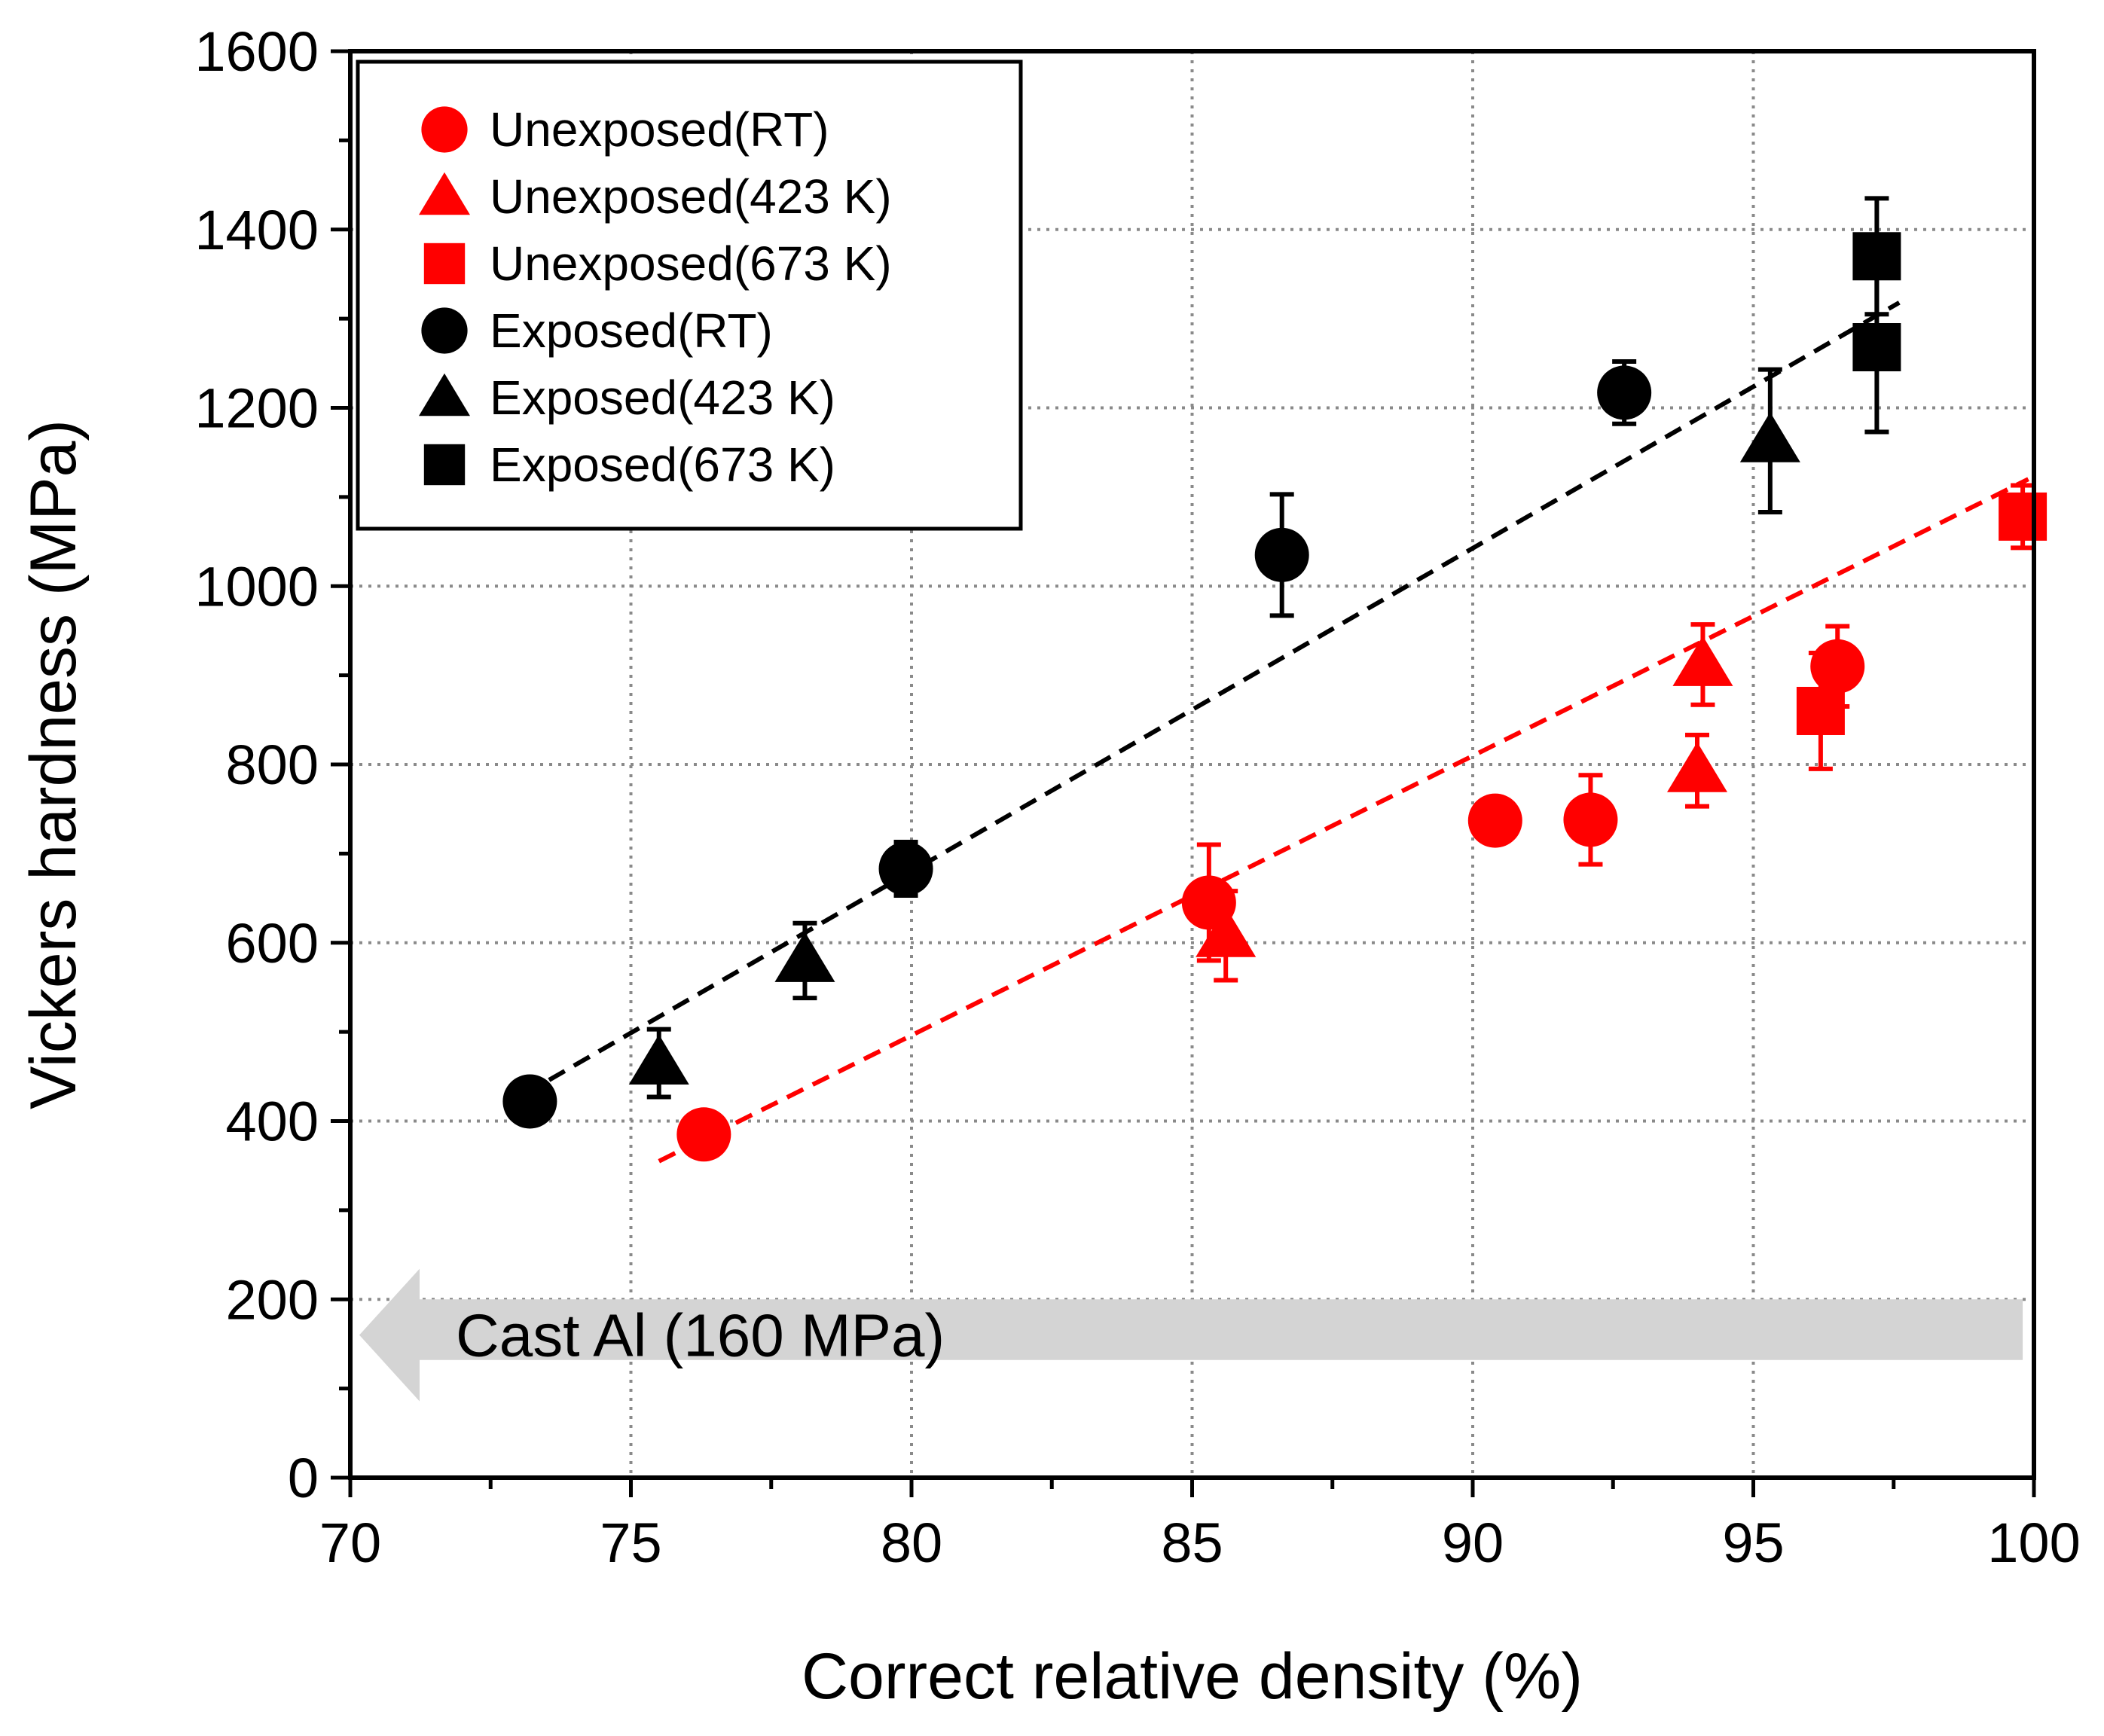 This screenshot has height=1736, width=2104. Describe the element at coordinates (256, 586) in the screenshot. I see `y-tick-label: 1000` at that location.